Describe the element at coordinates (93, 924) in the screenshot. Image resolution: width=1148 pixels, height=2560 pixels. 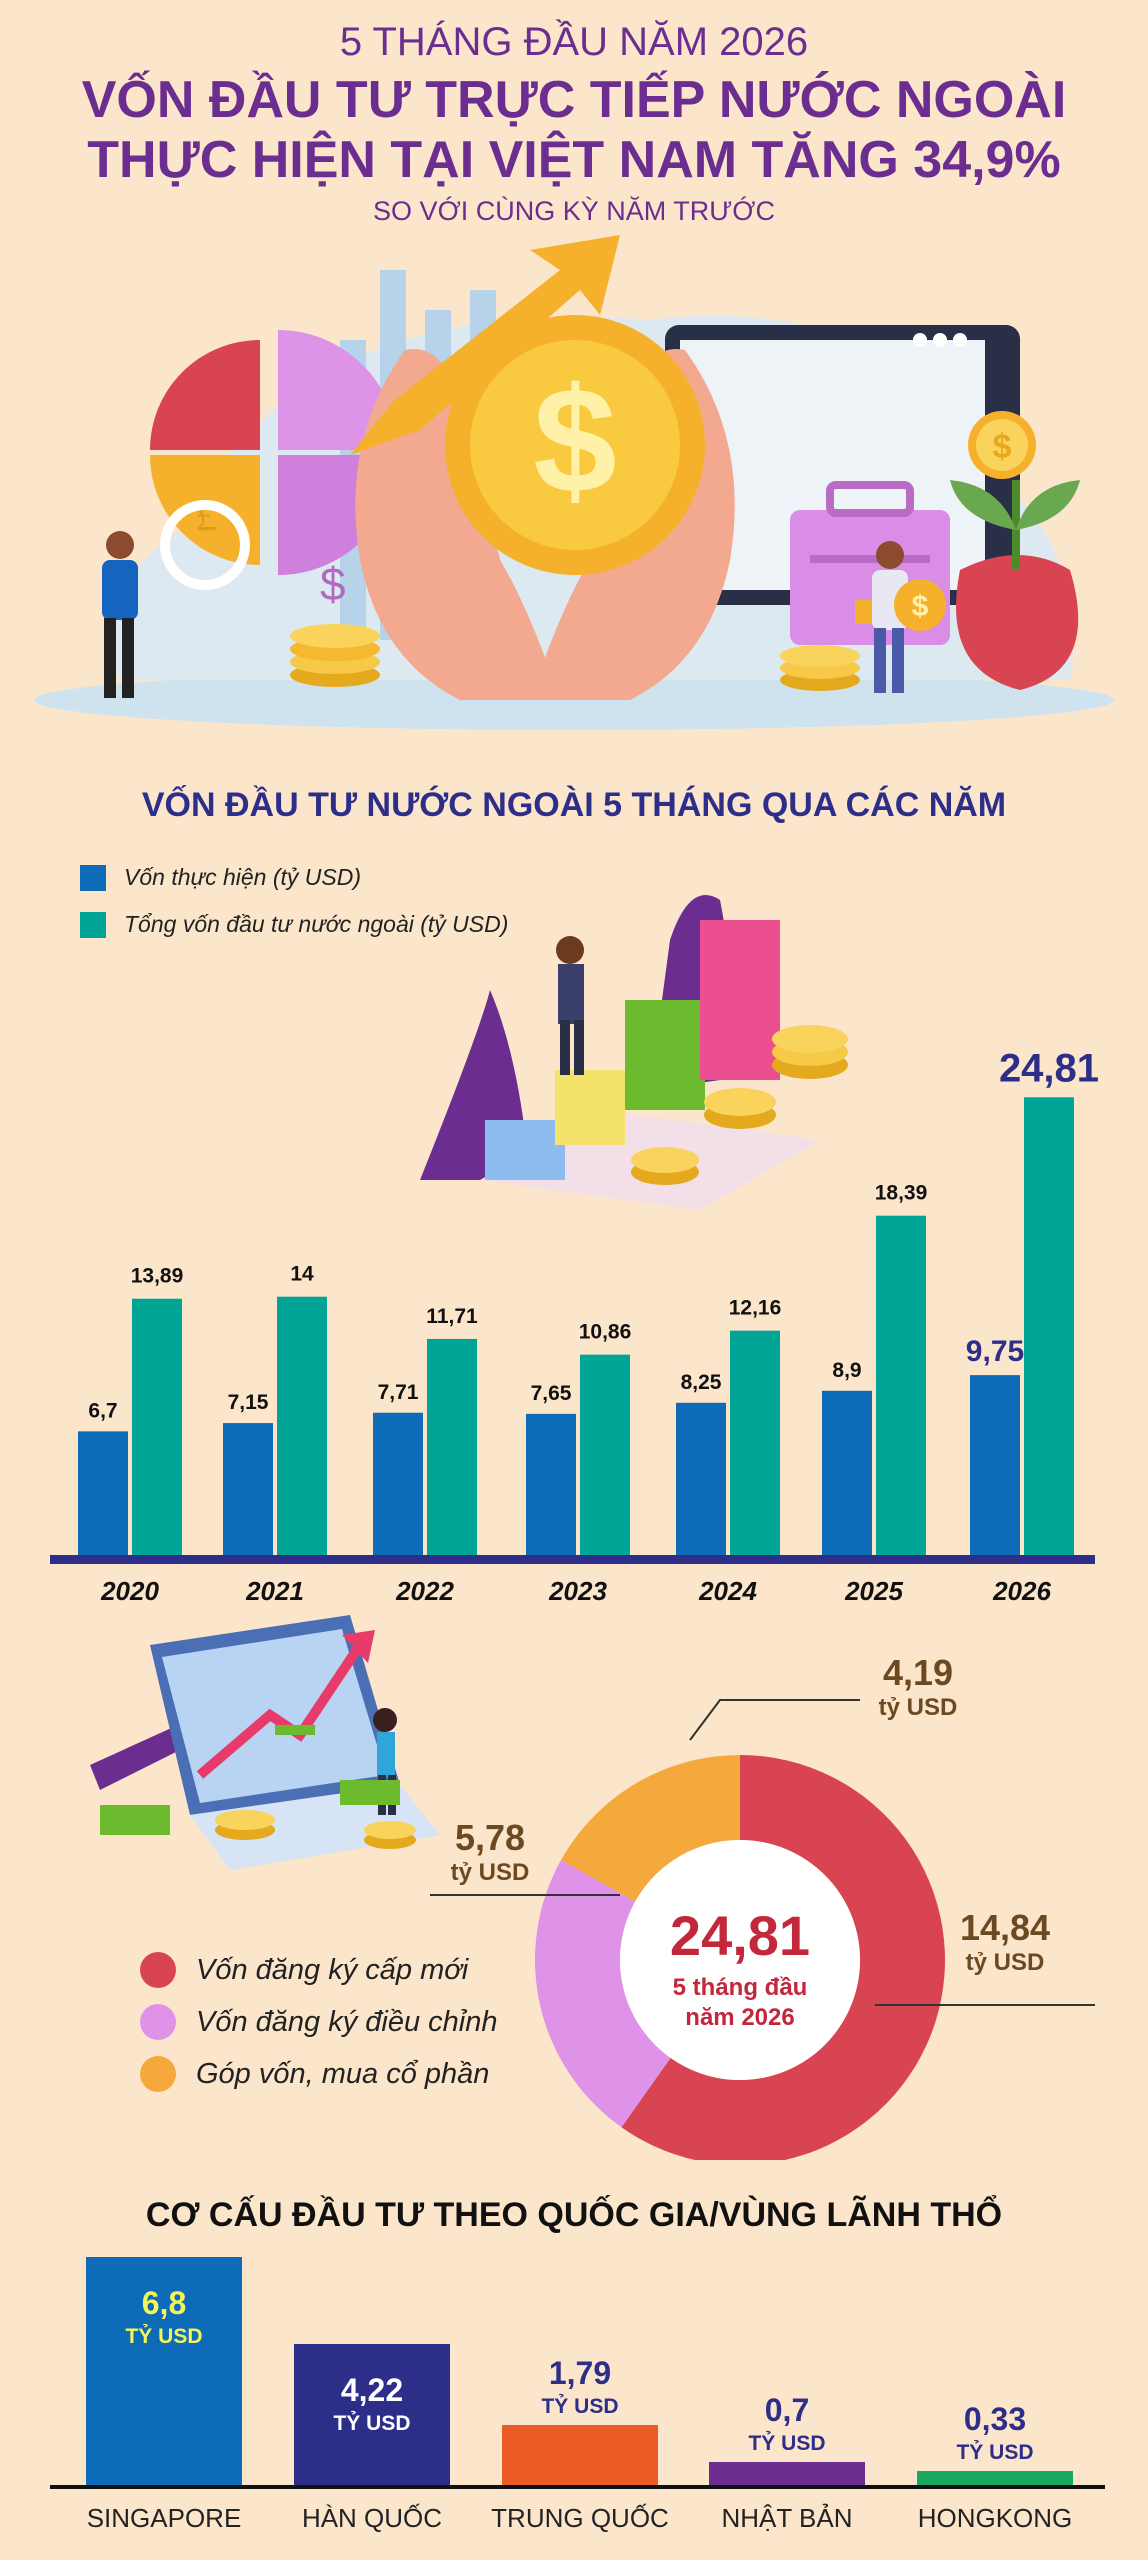
I see `legend-swatch-total` at that location.